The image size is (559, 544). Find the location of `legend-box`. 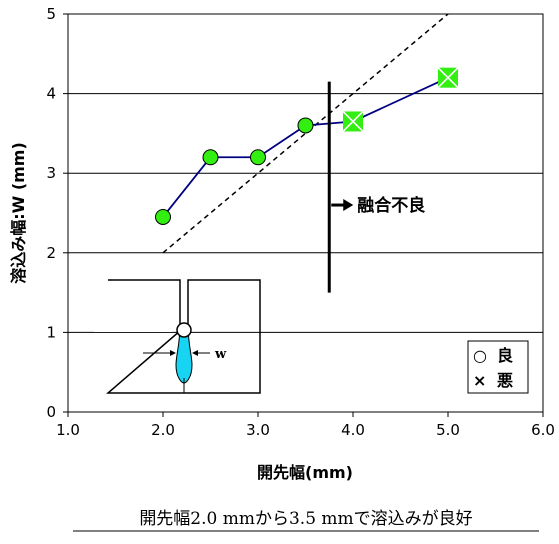

legend-box is located at coordinates (498, 367).